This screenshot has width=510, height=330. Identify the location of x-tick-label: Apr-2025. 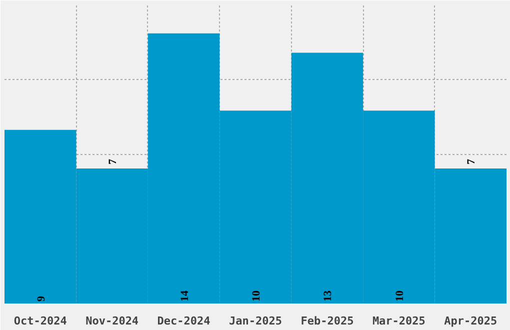
(471, 321).